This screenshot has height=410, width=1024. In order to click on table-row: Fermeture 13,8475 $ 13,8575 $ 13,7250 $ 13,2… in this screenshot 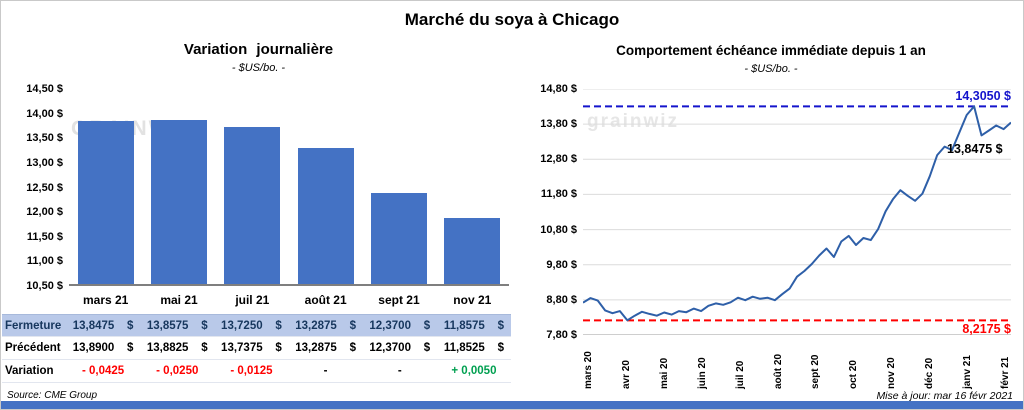, I will do `click(256, 325)`.